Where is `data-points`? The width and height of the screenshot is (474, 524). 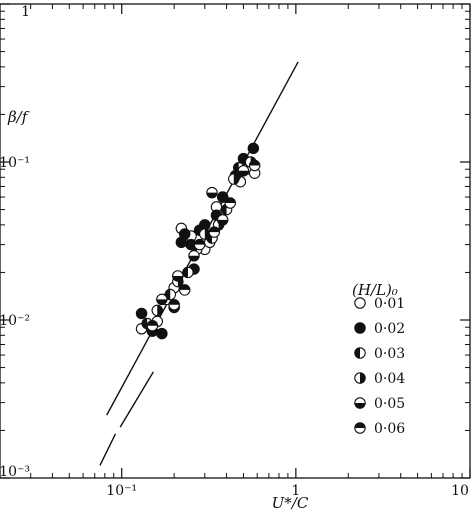
data-points is located at coordinates (198, 241).